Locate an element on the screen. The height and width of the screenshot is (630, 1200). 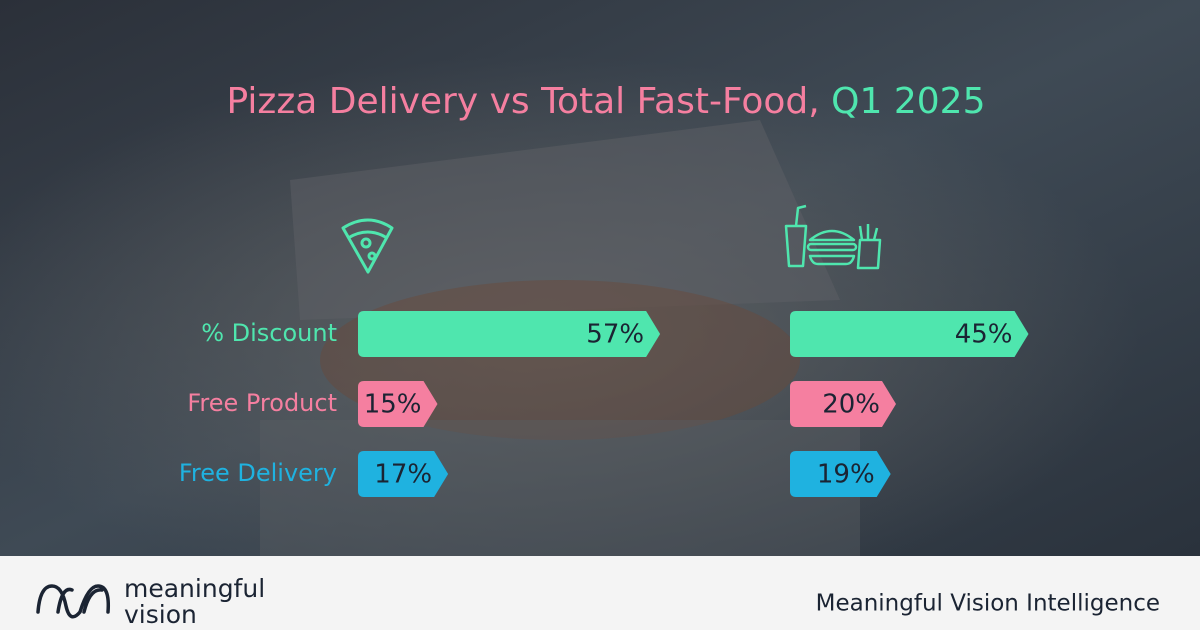
value-label: 17% is located at coordinates (403, 475).